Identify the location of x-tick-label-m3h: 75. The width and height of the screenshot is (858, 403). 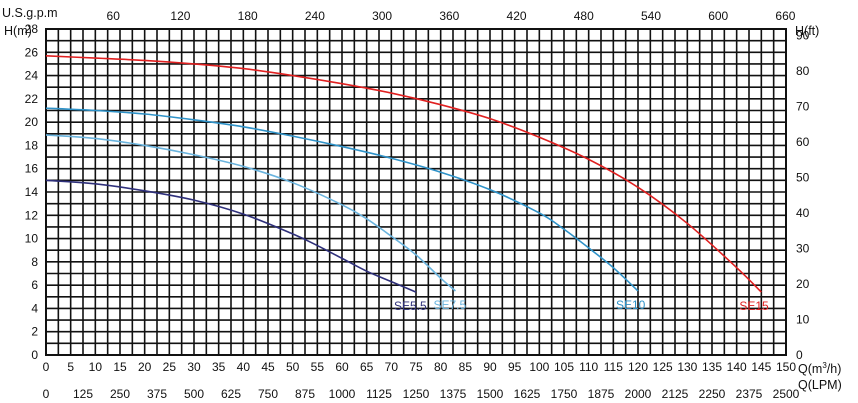
(416, 367).